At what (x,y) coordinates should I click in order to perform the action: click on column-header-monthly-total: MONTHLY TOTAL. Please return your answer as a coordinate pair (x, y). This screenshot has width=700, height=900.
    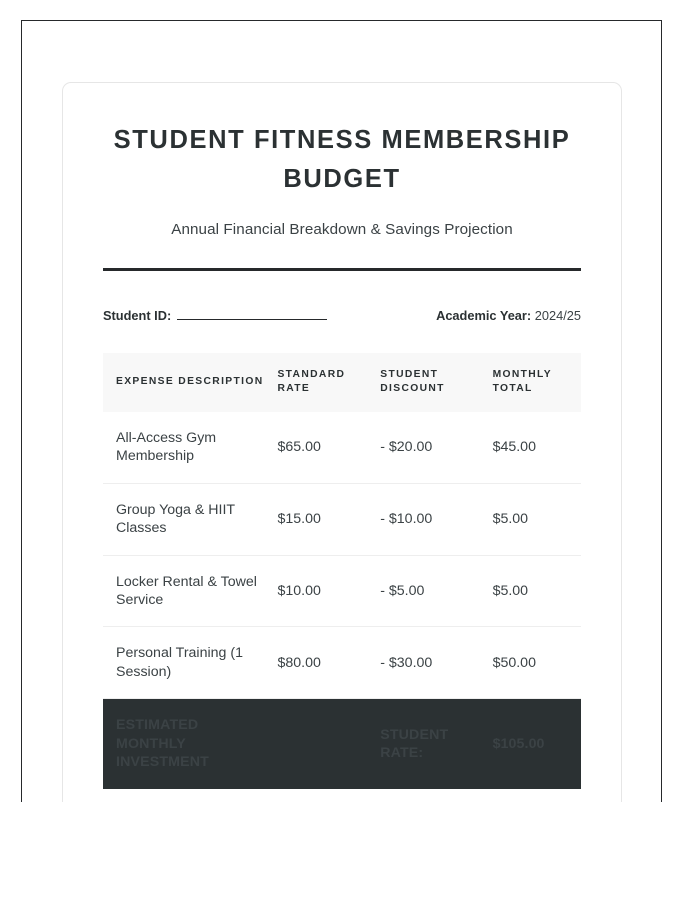
    Looking at the image, I should click on (536, 382).